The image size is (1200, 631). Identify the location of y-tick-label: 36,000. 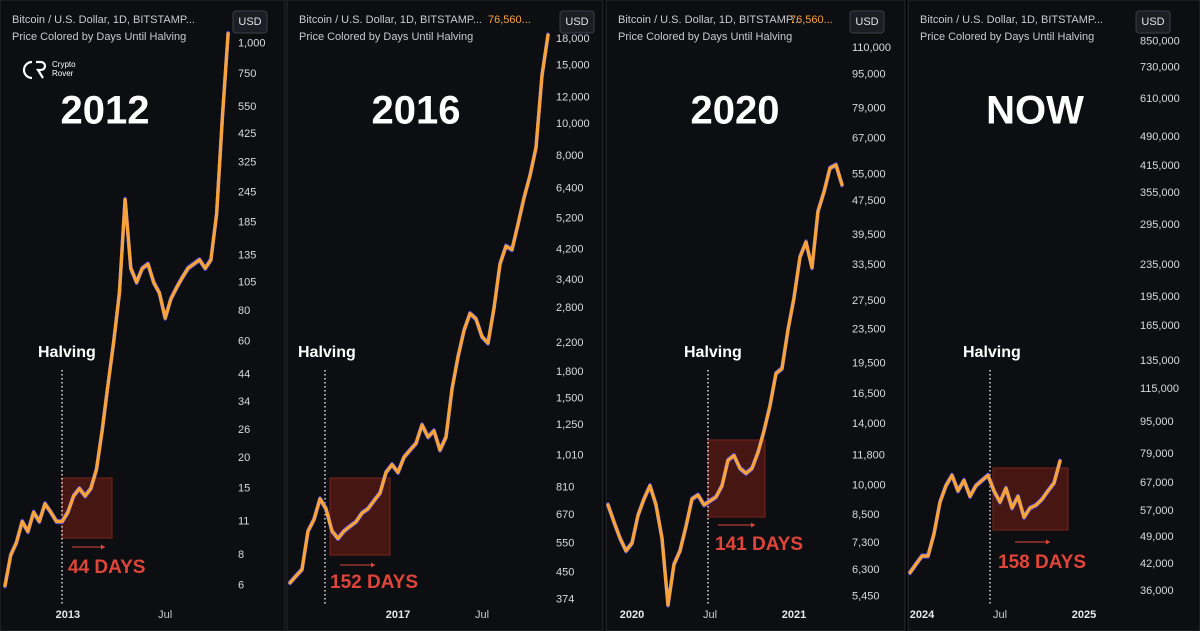
(1157, 591).